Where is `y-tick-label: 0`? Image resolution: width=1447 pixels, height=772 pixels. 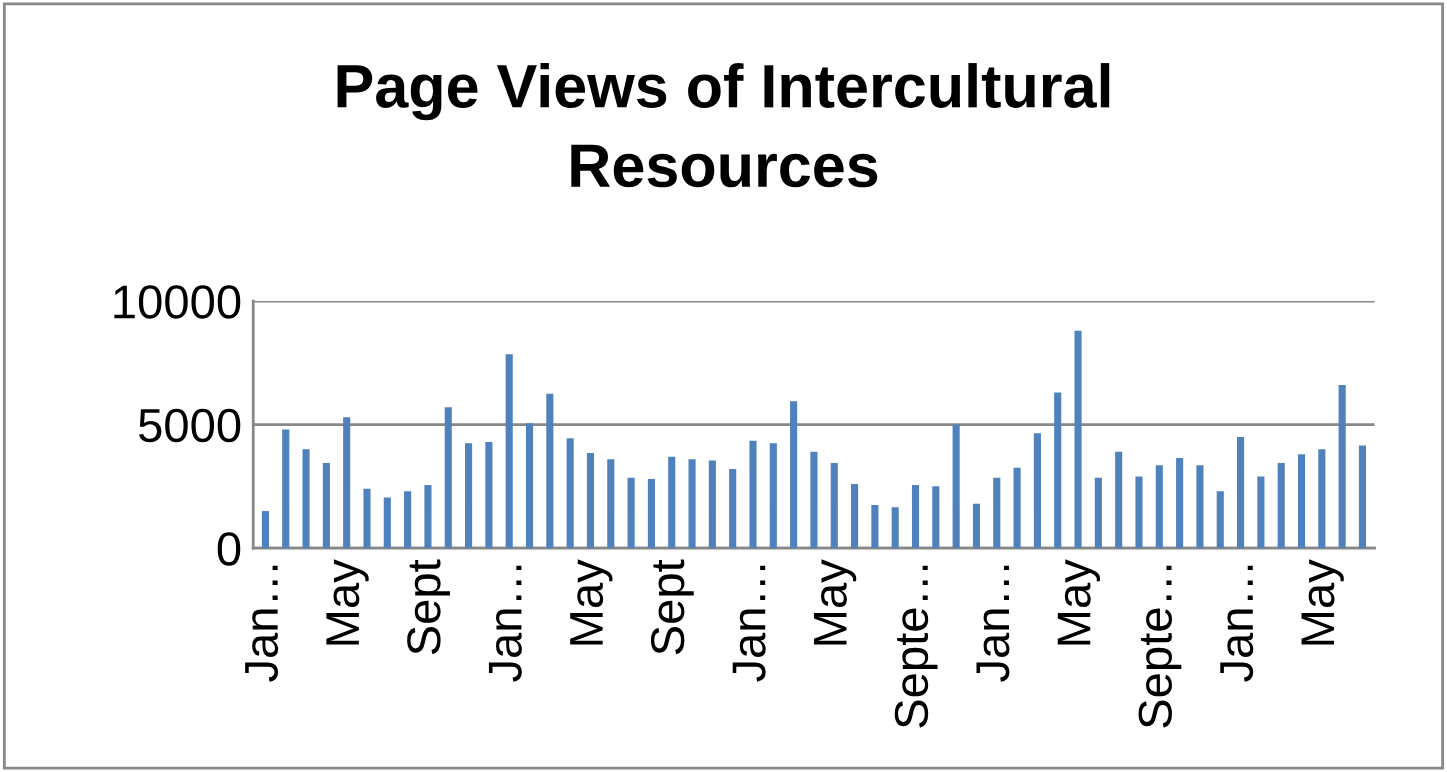 y-tick-label: 0 is located at coordinates (229, 549).